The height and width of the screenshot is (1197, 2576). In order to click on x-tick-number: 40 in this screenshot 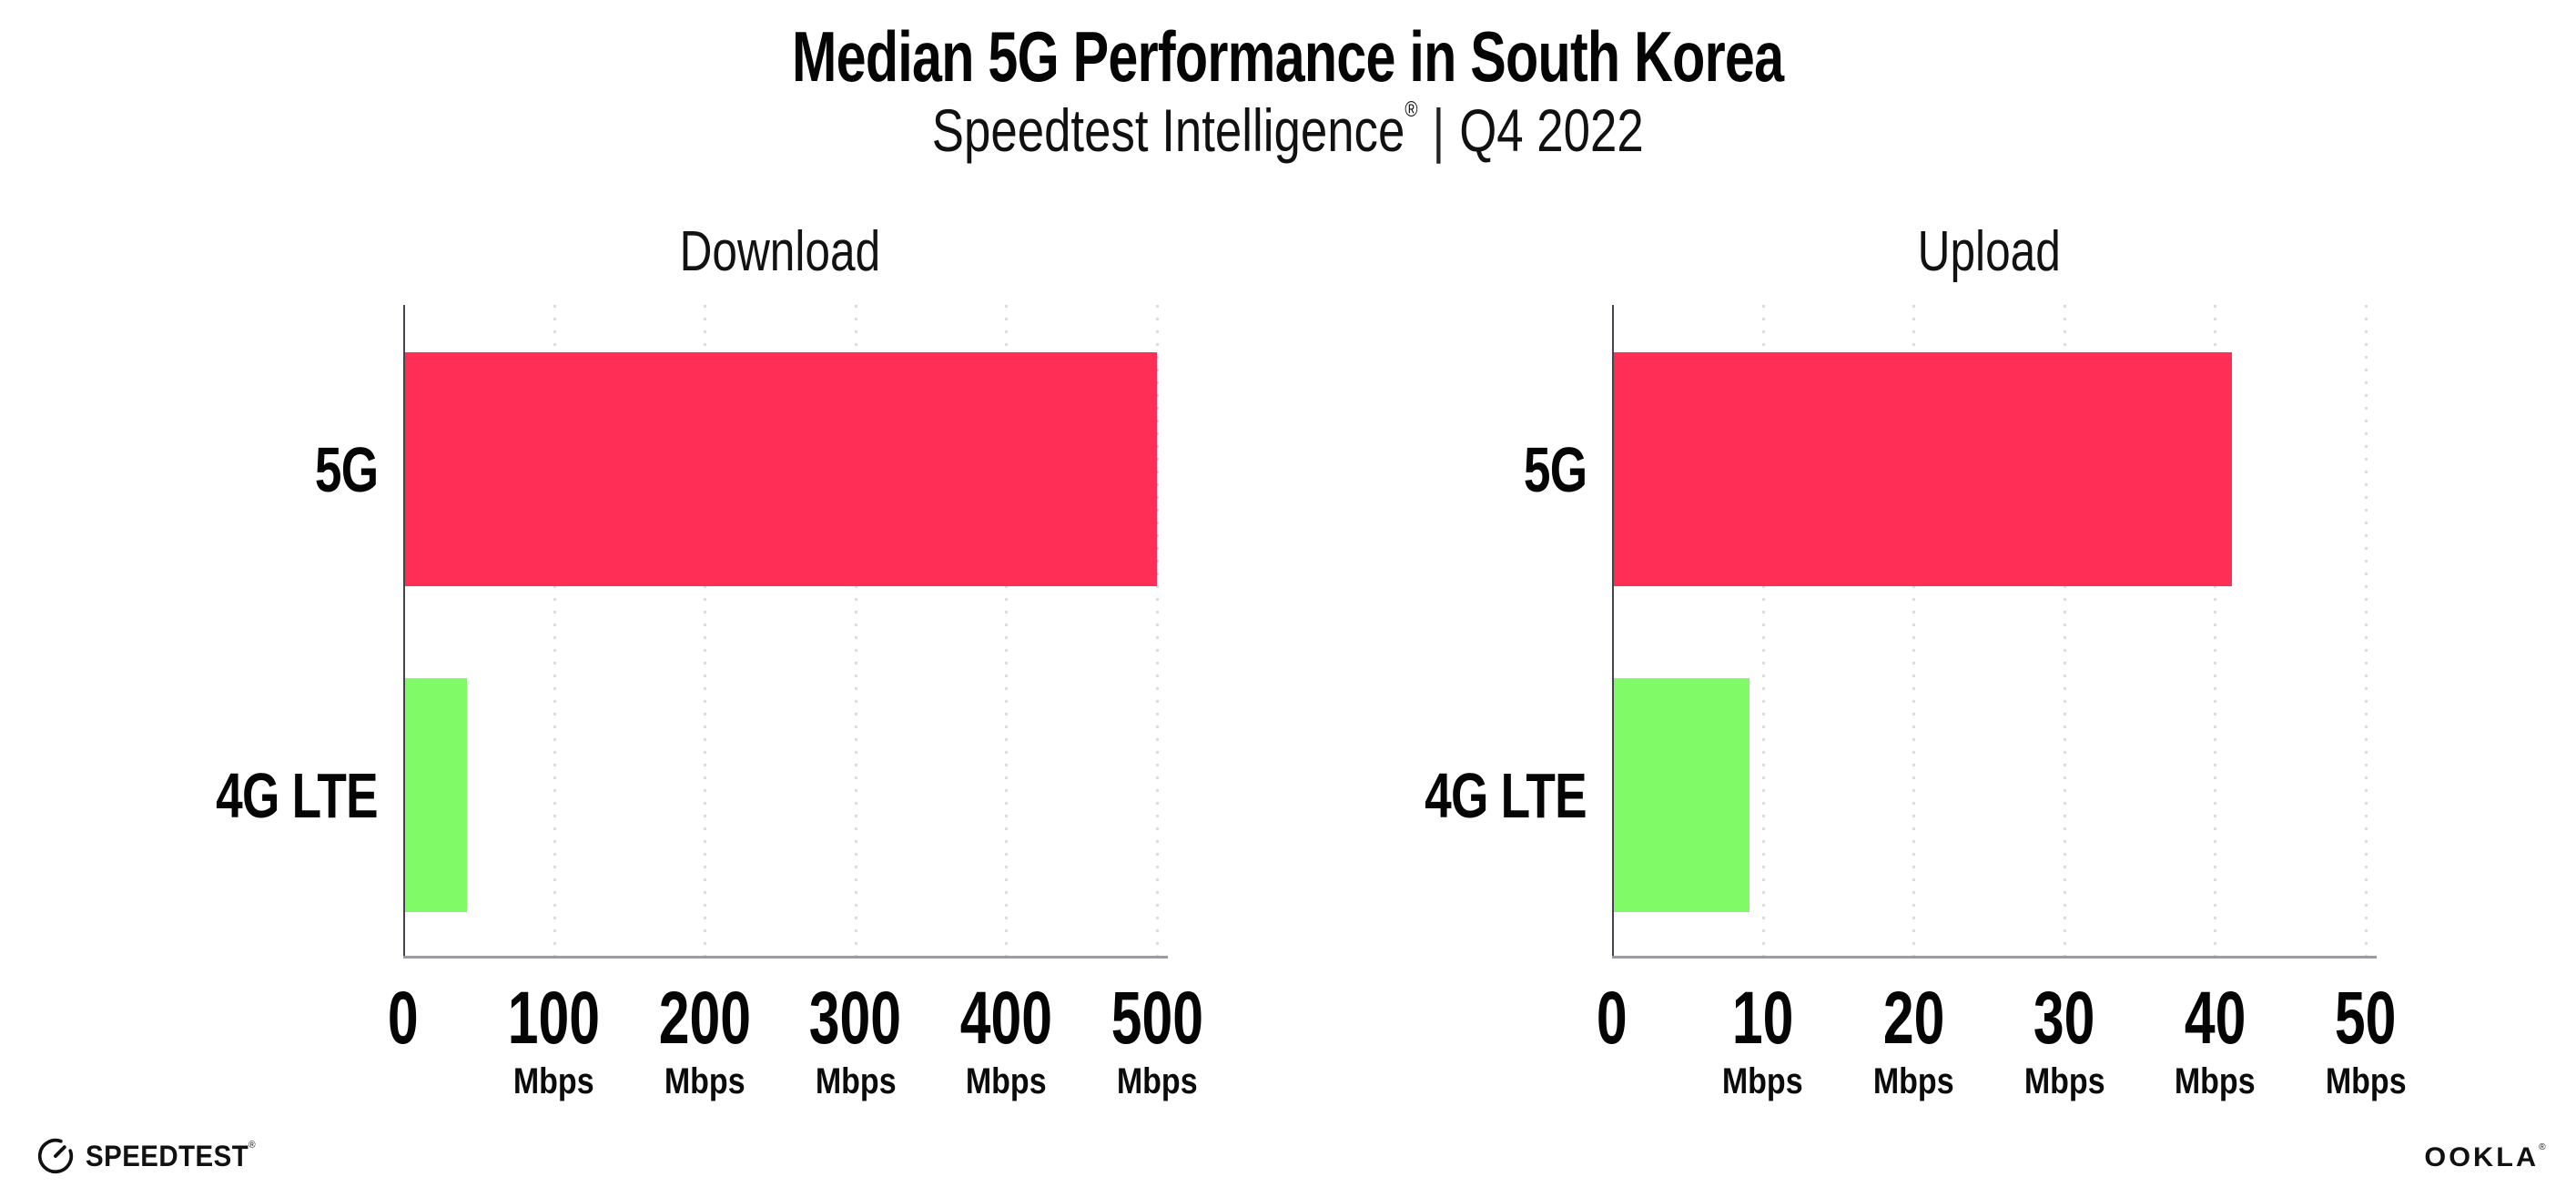, I will do `click(2215, 1018)`.